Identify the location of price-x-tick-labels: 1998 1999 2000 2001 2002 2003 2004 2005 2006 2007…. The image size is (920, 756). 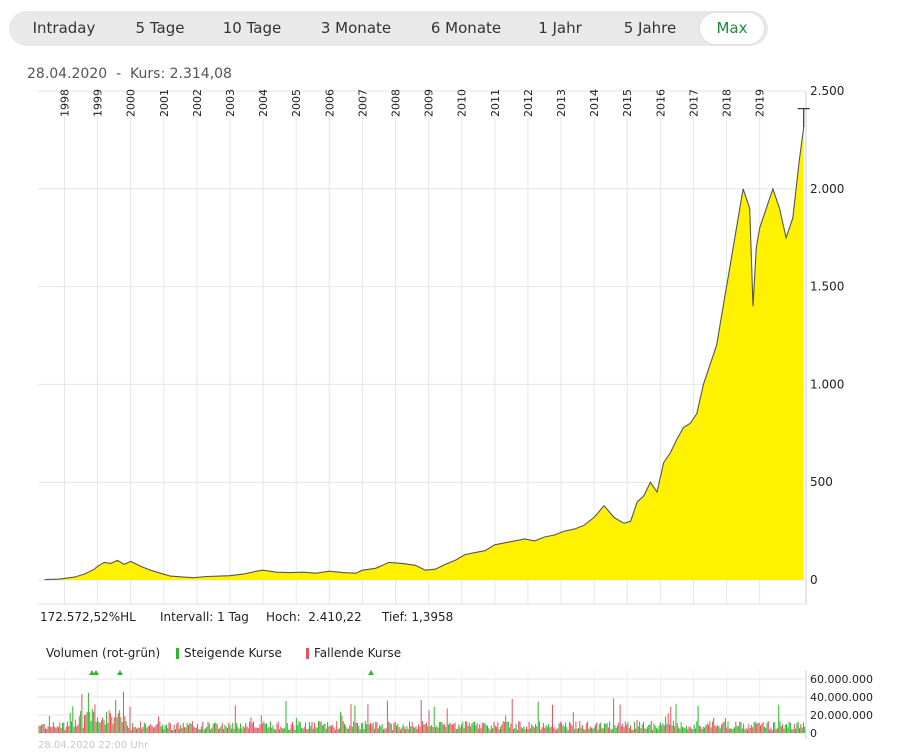
(412, 103).